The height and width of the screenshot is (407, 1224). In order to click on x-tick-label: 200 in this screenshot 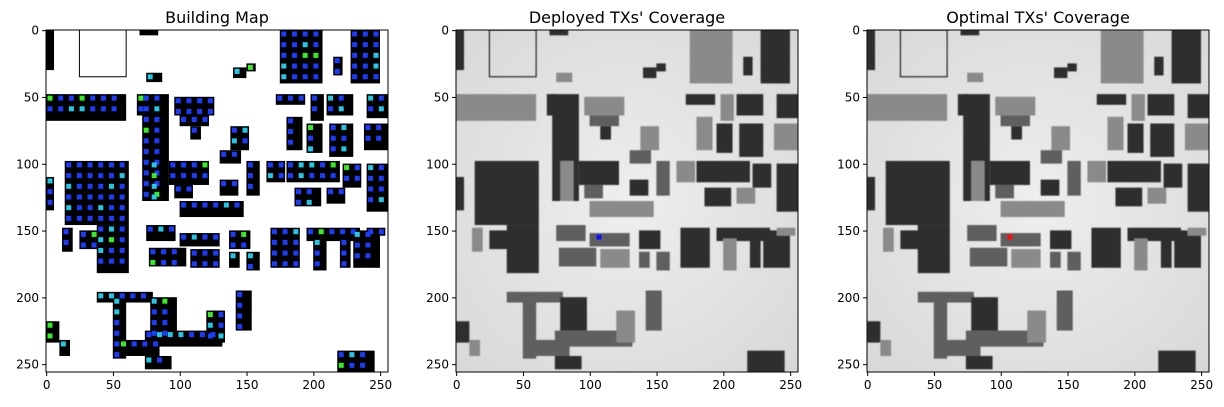, I will do `click(1134, 385)`.